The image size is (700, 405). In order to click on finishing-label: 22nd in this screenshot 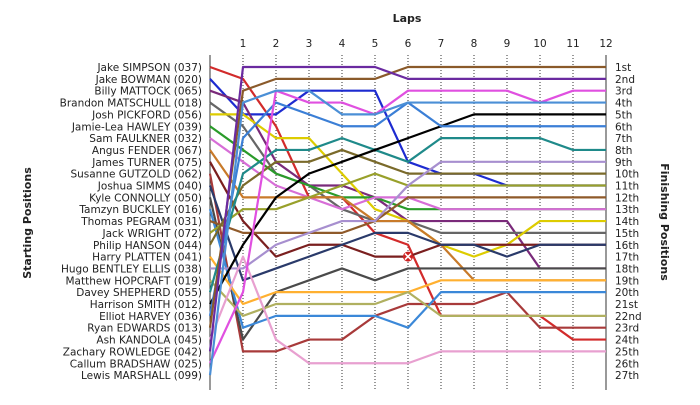, I will do `click(628, 317)`.